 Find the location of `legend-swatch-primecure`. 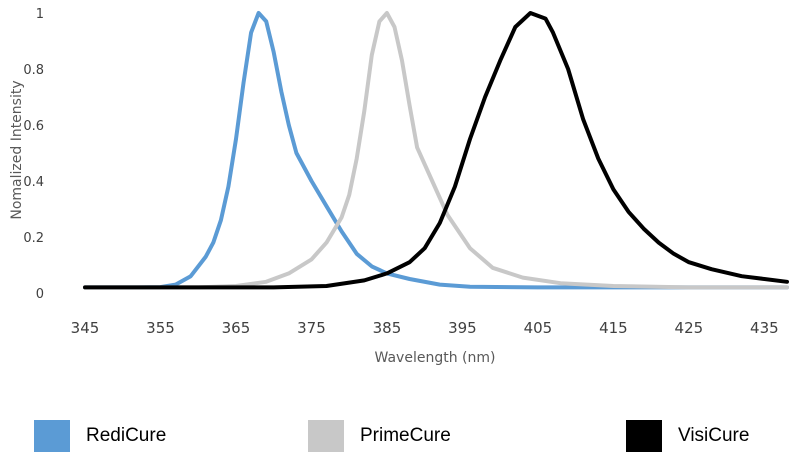

legend-swatch-primecure is located at coordinates (326, 436).